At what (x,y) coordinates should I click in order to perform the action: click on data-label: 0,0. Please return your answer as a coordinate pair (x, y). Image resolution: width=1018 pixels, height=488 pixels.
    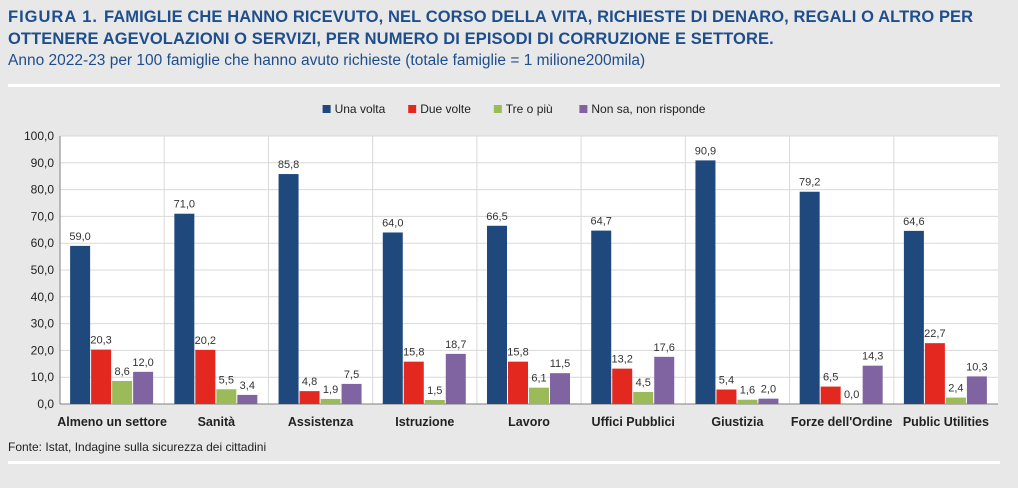
    Looking at the image, I should click on (851, 395).